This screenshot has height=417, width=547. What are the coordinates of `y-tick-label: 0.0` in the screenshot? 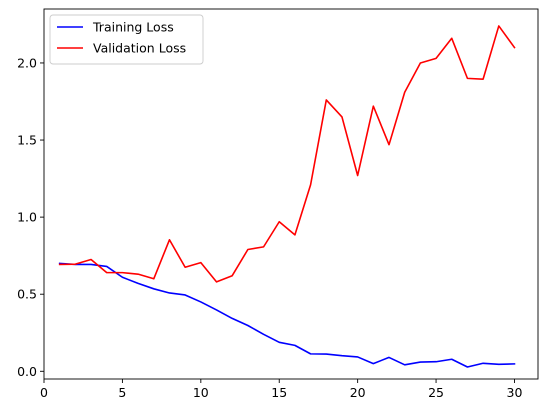 It's located at (27, 371).